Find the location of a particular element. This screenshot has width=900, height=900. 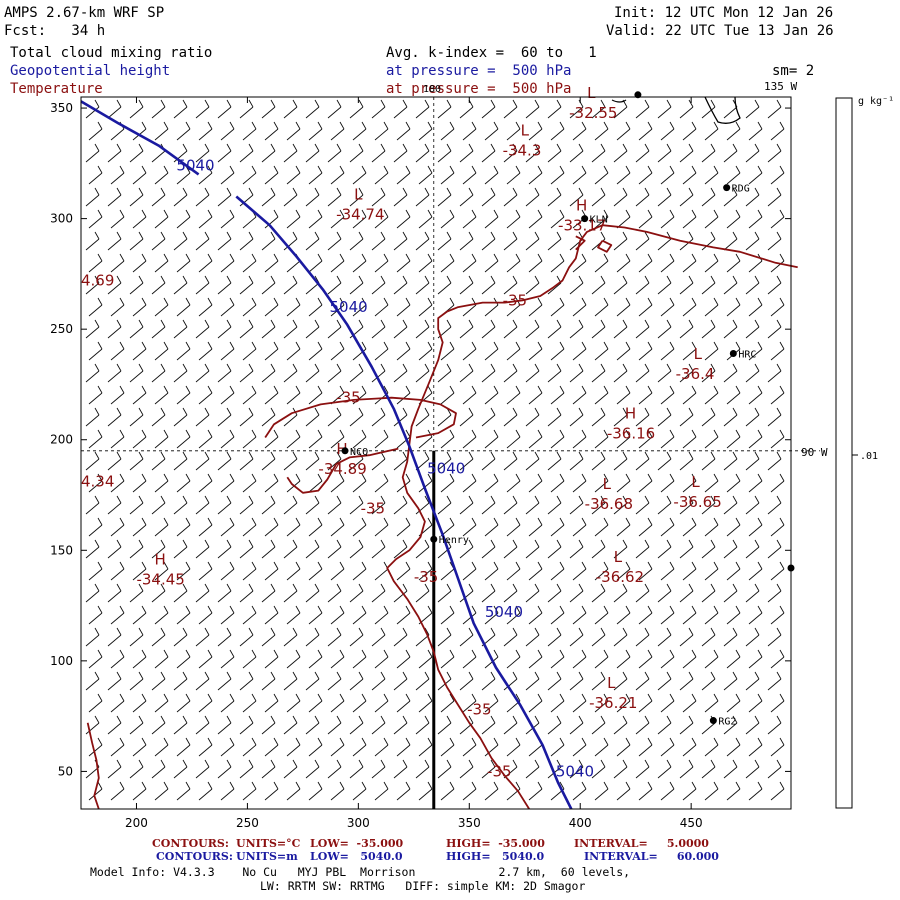

x-tick-300: 300 is located at coordinates (358, 463).